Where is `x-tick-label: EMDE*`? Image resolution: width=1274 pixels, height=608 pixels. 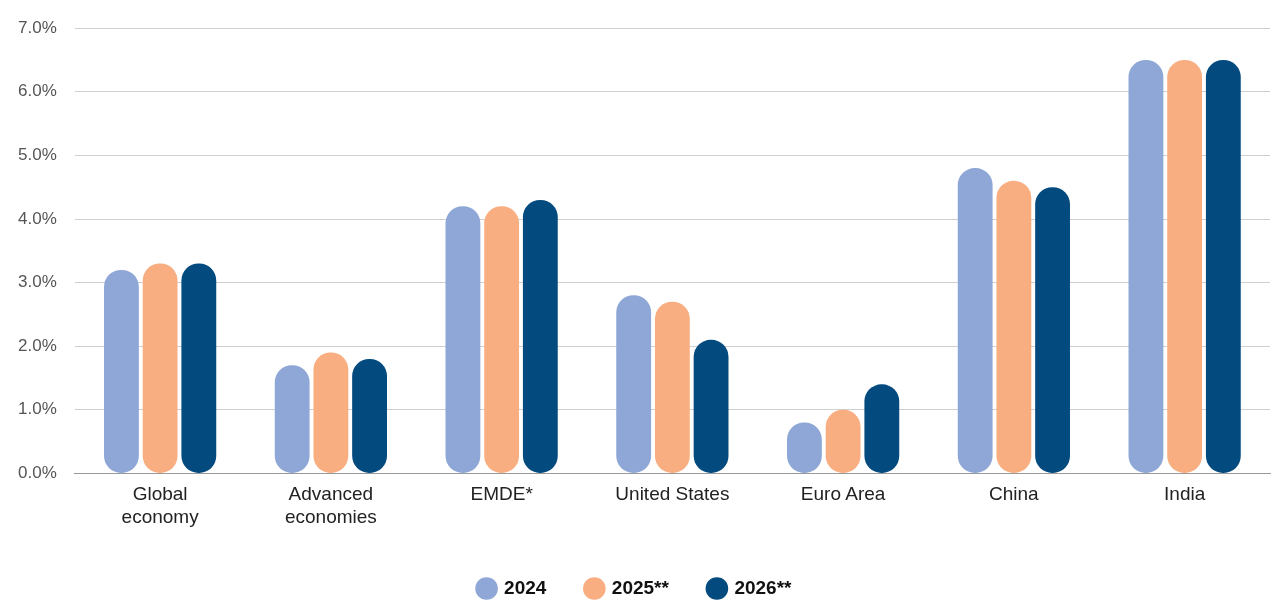 x-tick-label: EMDE* is located at coordinates (502, 494).